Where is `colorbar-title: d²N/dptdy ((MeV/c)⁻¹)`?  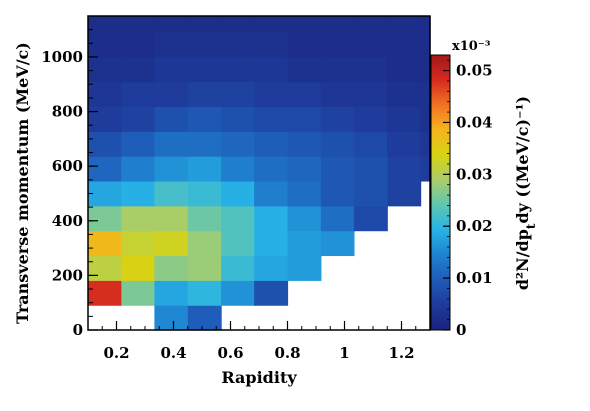 colorbar-title: d²N/dptdy ((MeV/c)⁻¹) is located at coordinates (525, 193).